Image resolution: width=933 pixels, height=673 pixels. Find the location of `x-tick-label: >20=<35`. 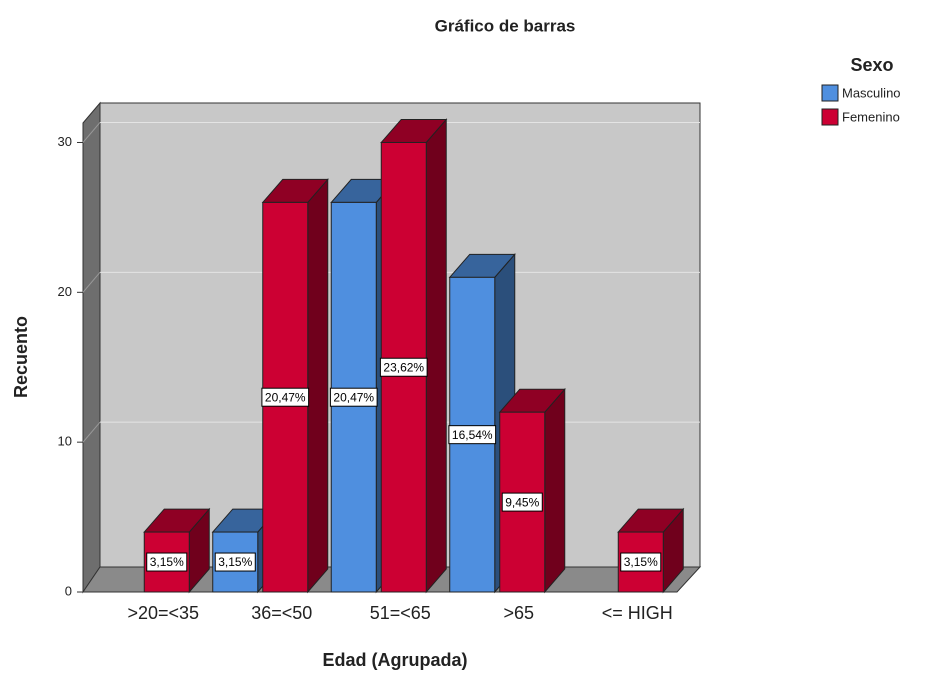

x-tick-label: >20=<35 is located at coordinates (163, 613).